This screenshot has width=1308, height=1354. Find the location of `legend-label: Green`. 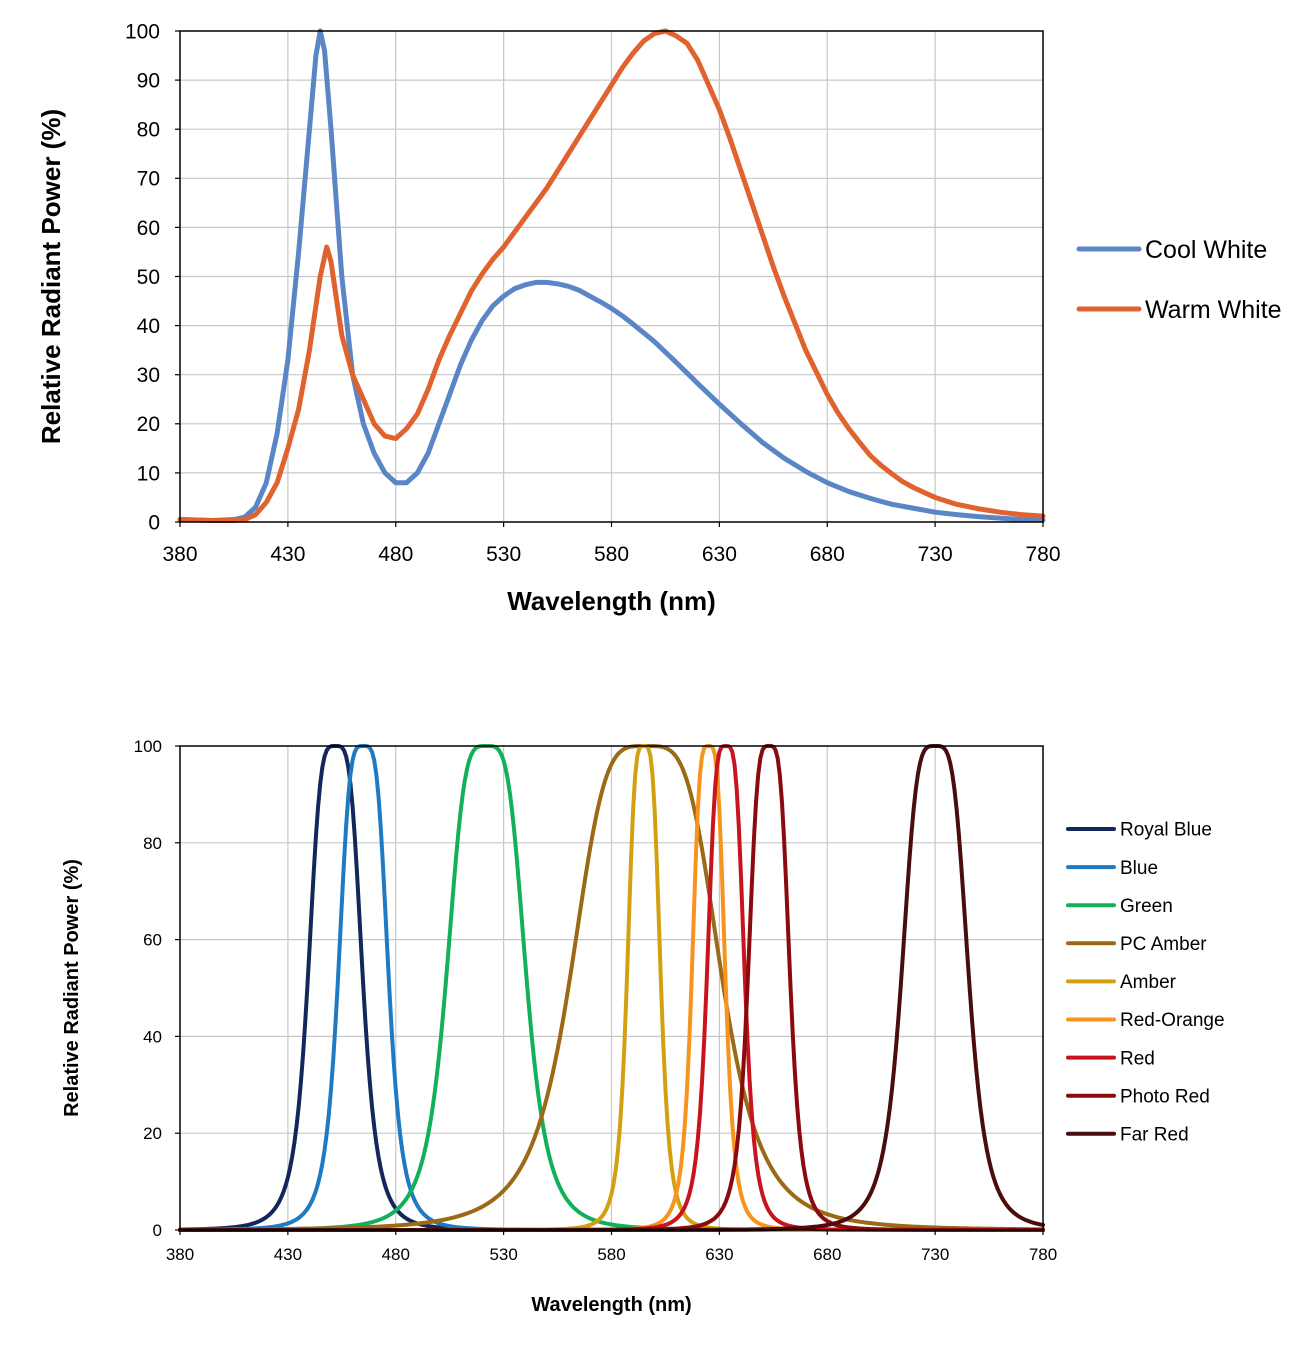

legend-label: Green is located at coordinates (1146, 906).